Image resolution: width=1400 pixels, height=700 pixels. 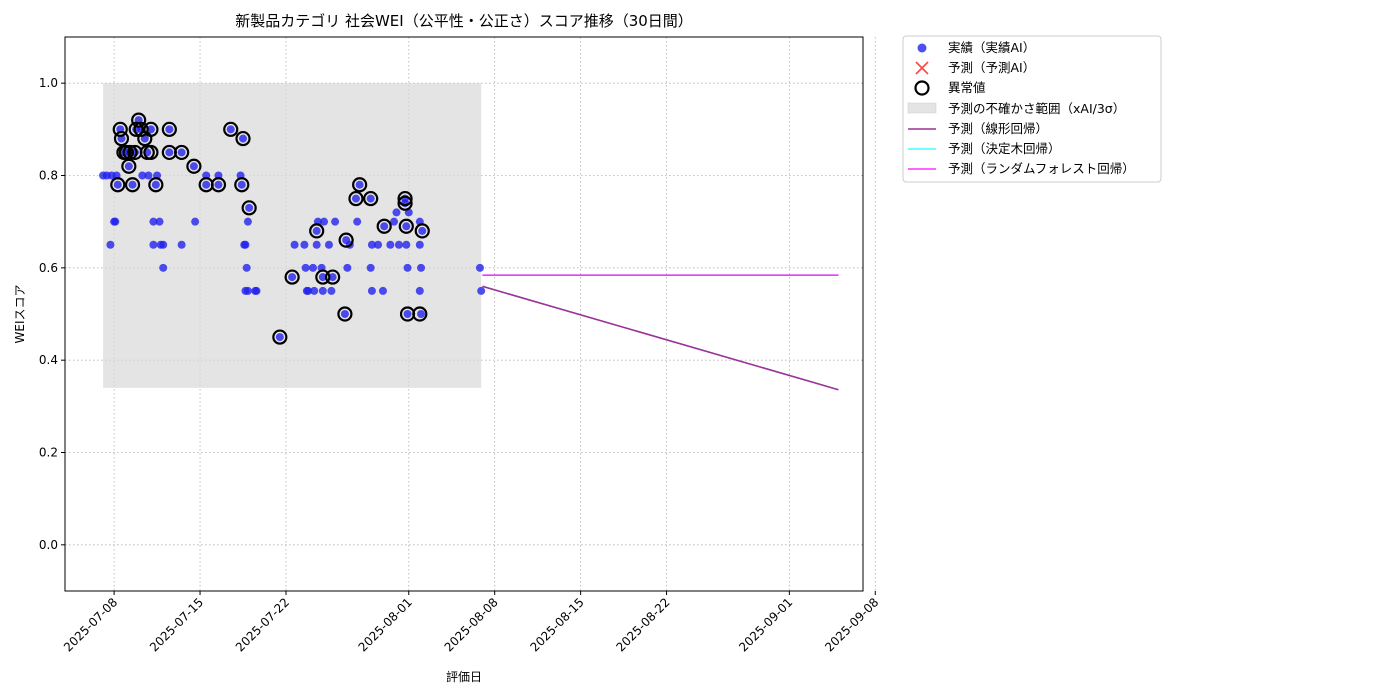 What do you see at coordinates (90, 624) in the screenshot?
I see `x-tick-label: 2025-07-08` at bounding box center [90, 624].